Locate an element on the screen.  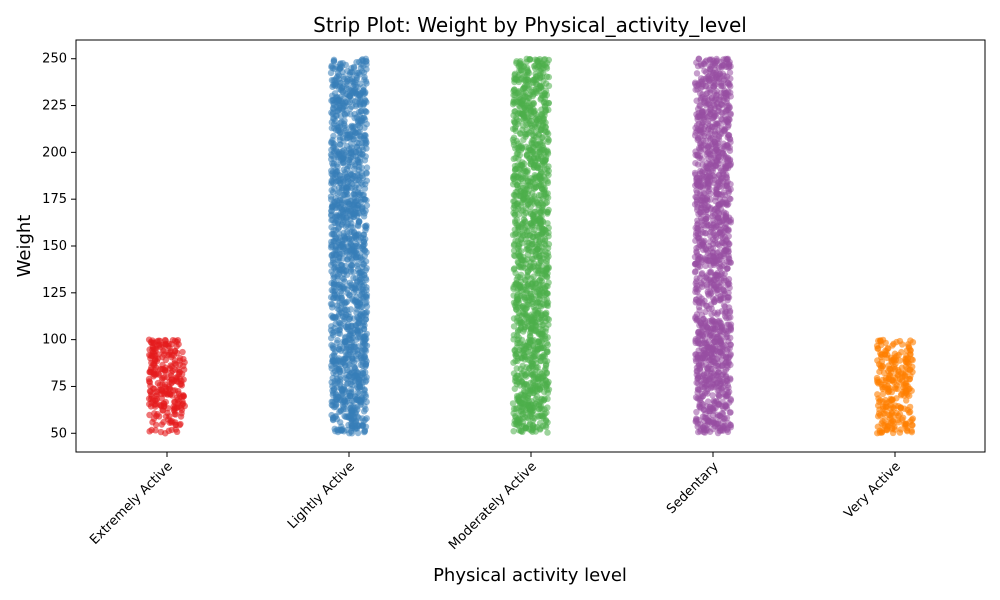
x-tick-label: Very Active is located at coordinates (872, 490).